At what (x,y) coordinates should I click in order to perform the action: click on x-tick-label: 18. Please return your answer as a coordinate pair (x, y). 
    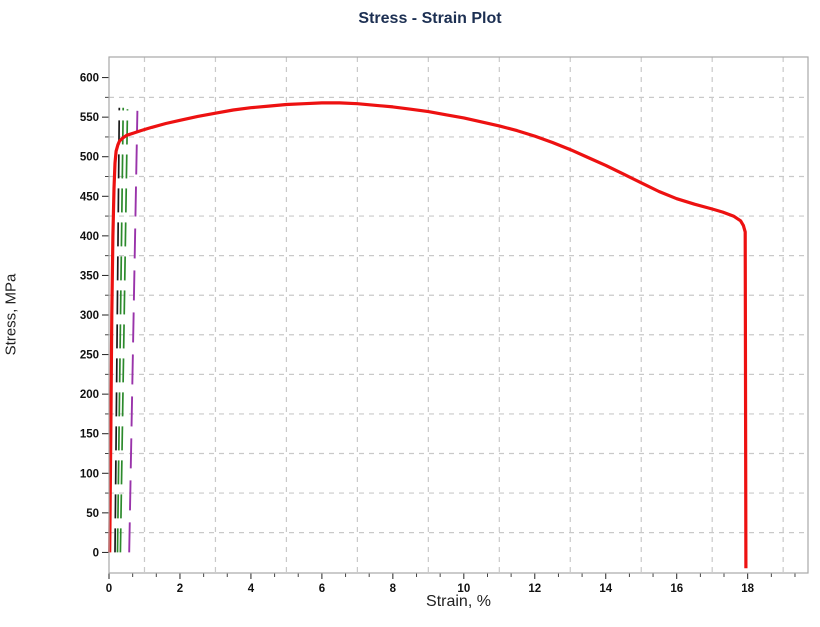
    Looking at the image, I should click on (747, 589).